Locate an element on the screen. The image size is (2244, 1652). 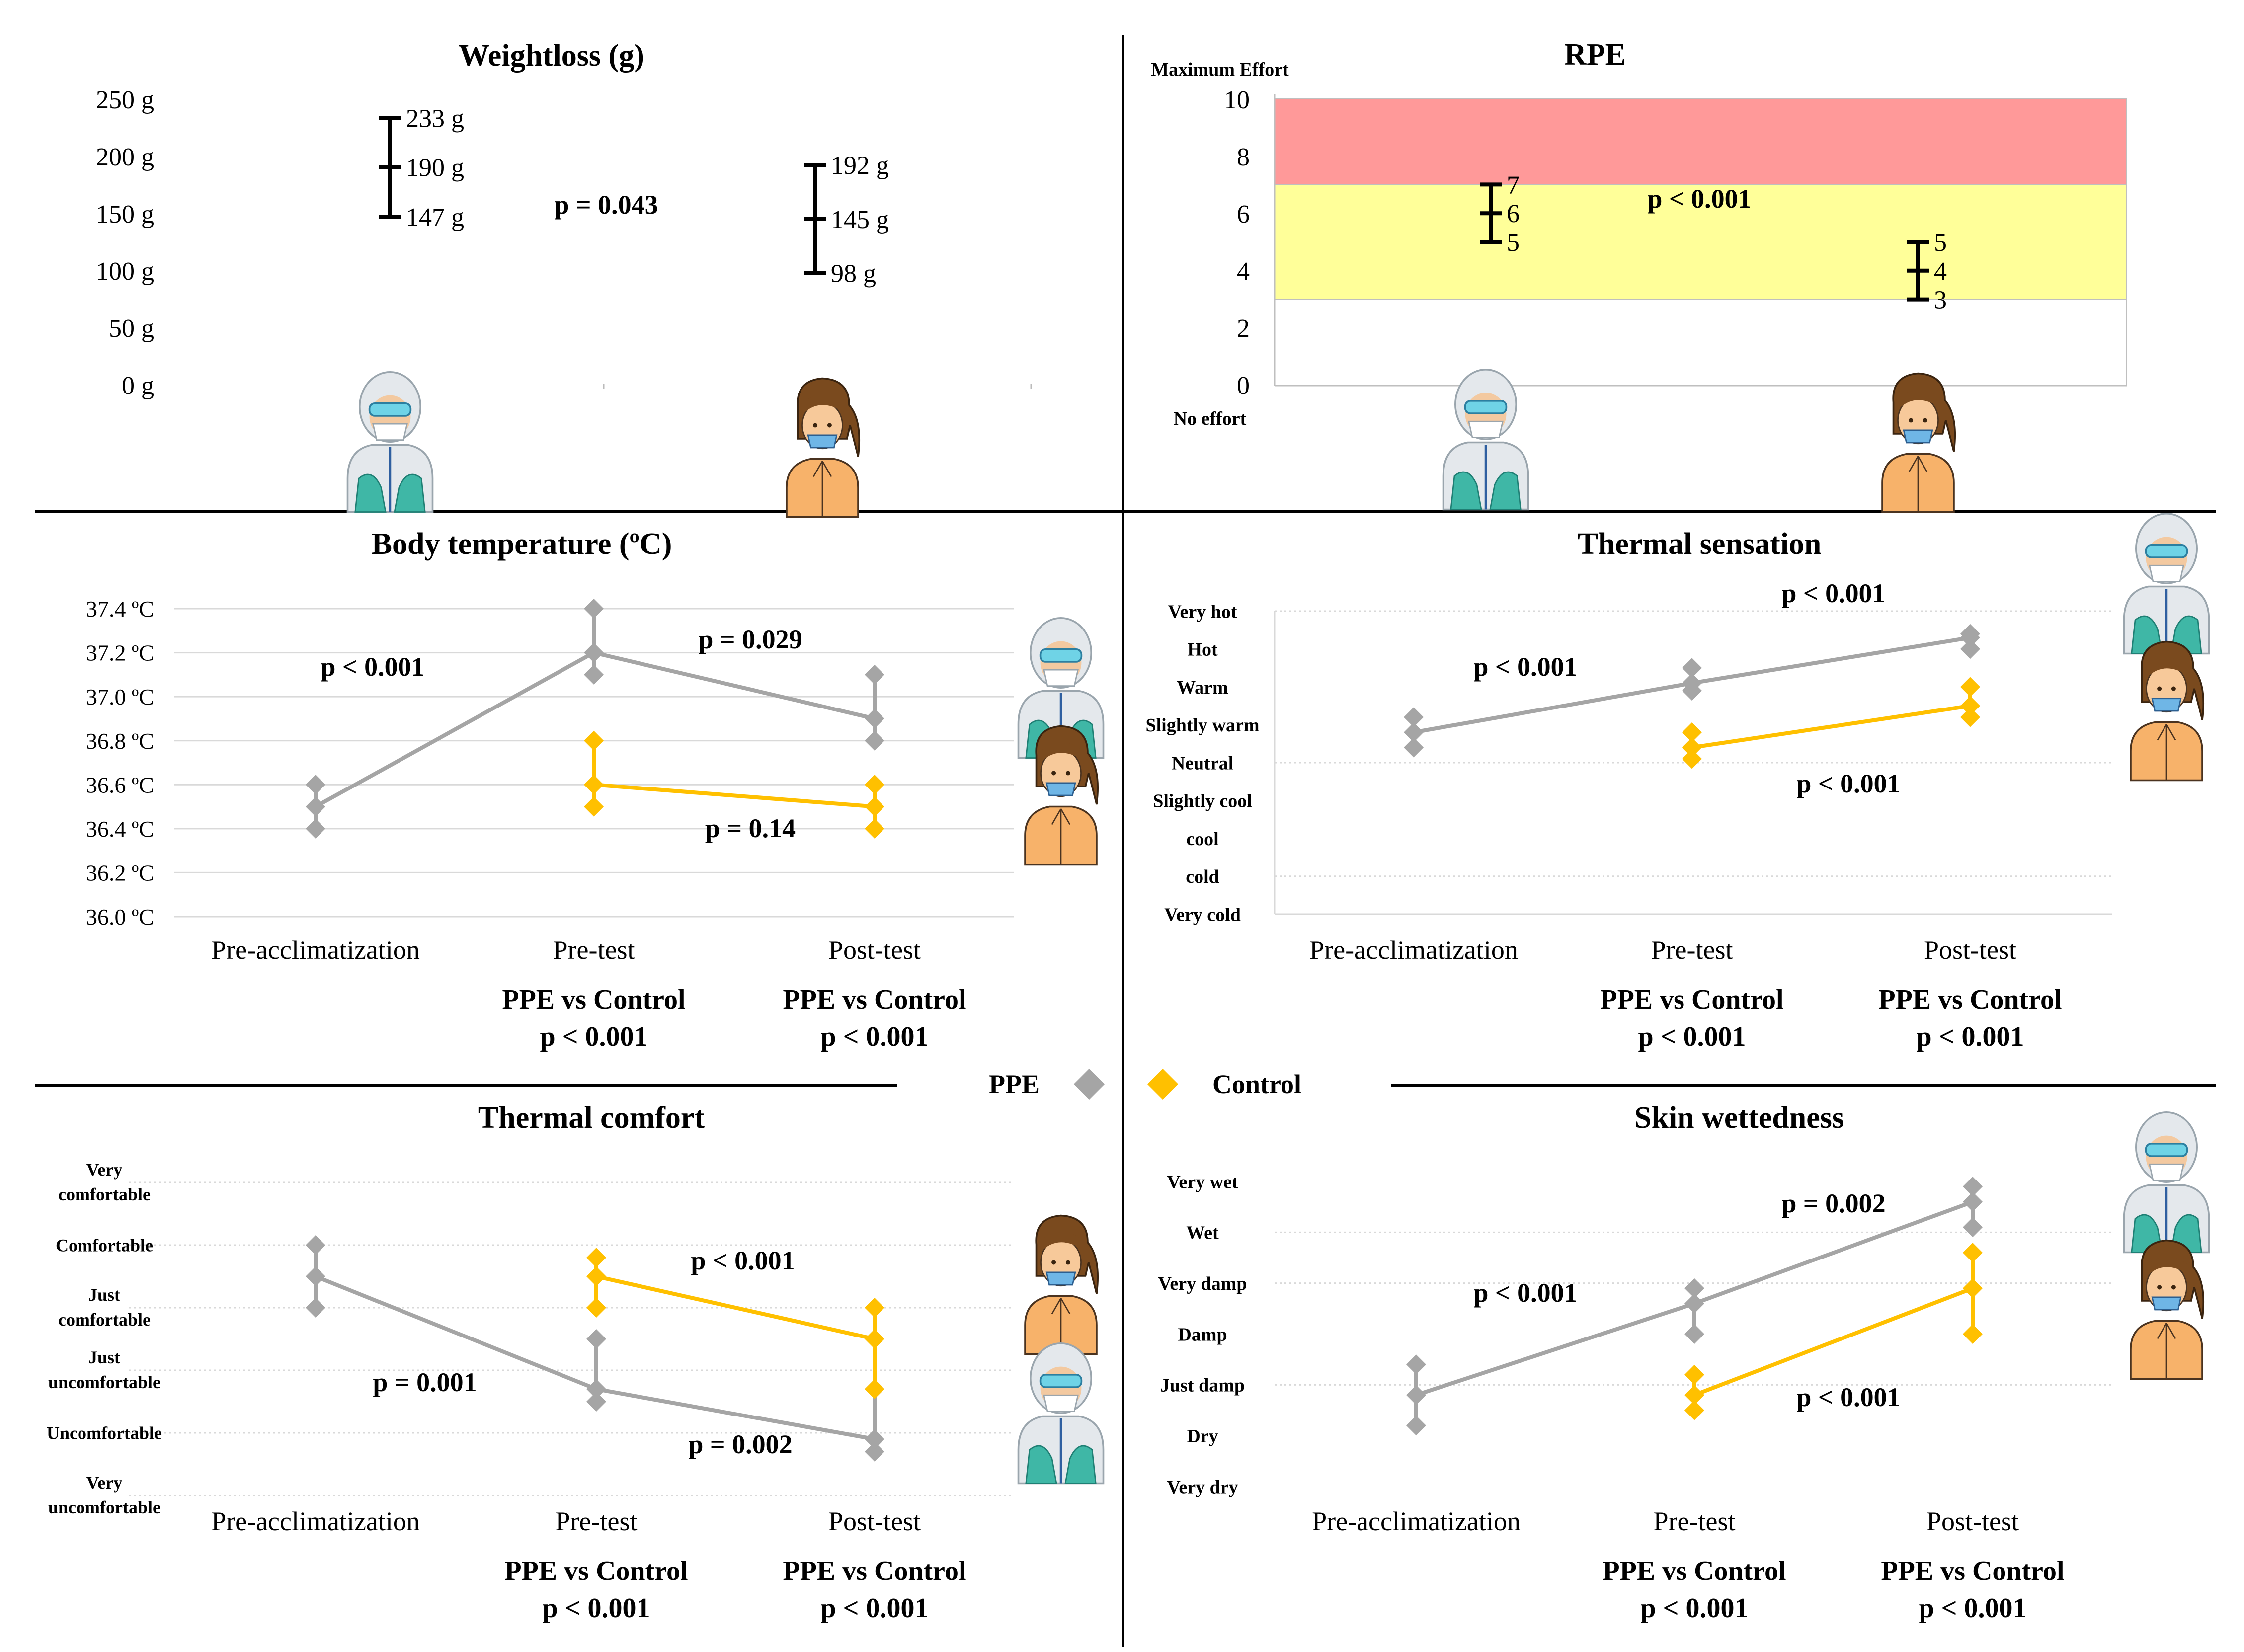
legend-ppe-label: PPE is located at coordinates (1015, 1084).